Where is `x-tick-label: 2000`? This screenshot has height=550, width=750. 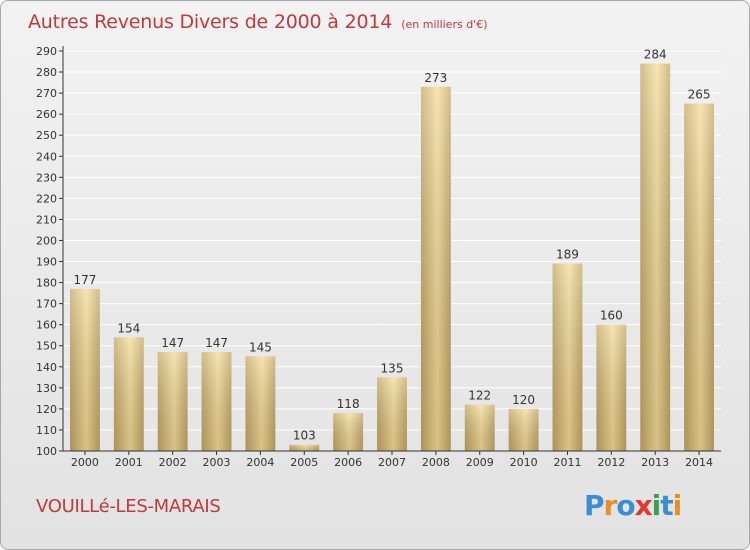
x-tick-label: 2000 is located at coordinates (85, 462).